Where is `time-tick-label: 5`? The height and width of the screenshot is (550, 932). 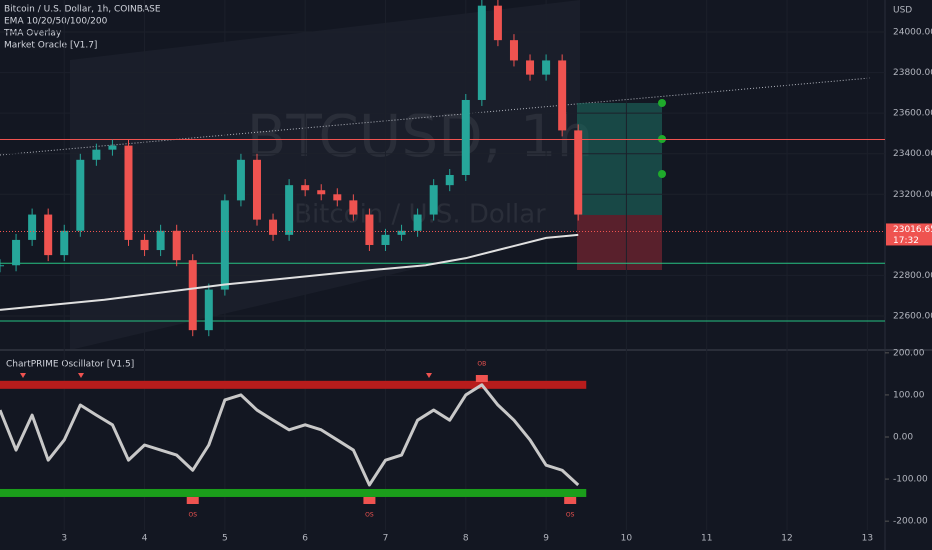
time-tick-label: 5 is located at coordinates (225, 539).